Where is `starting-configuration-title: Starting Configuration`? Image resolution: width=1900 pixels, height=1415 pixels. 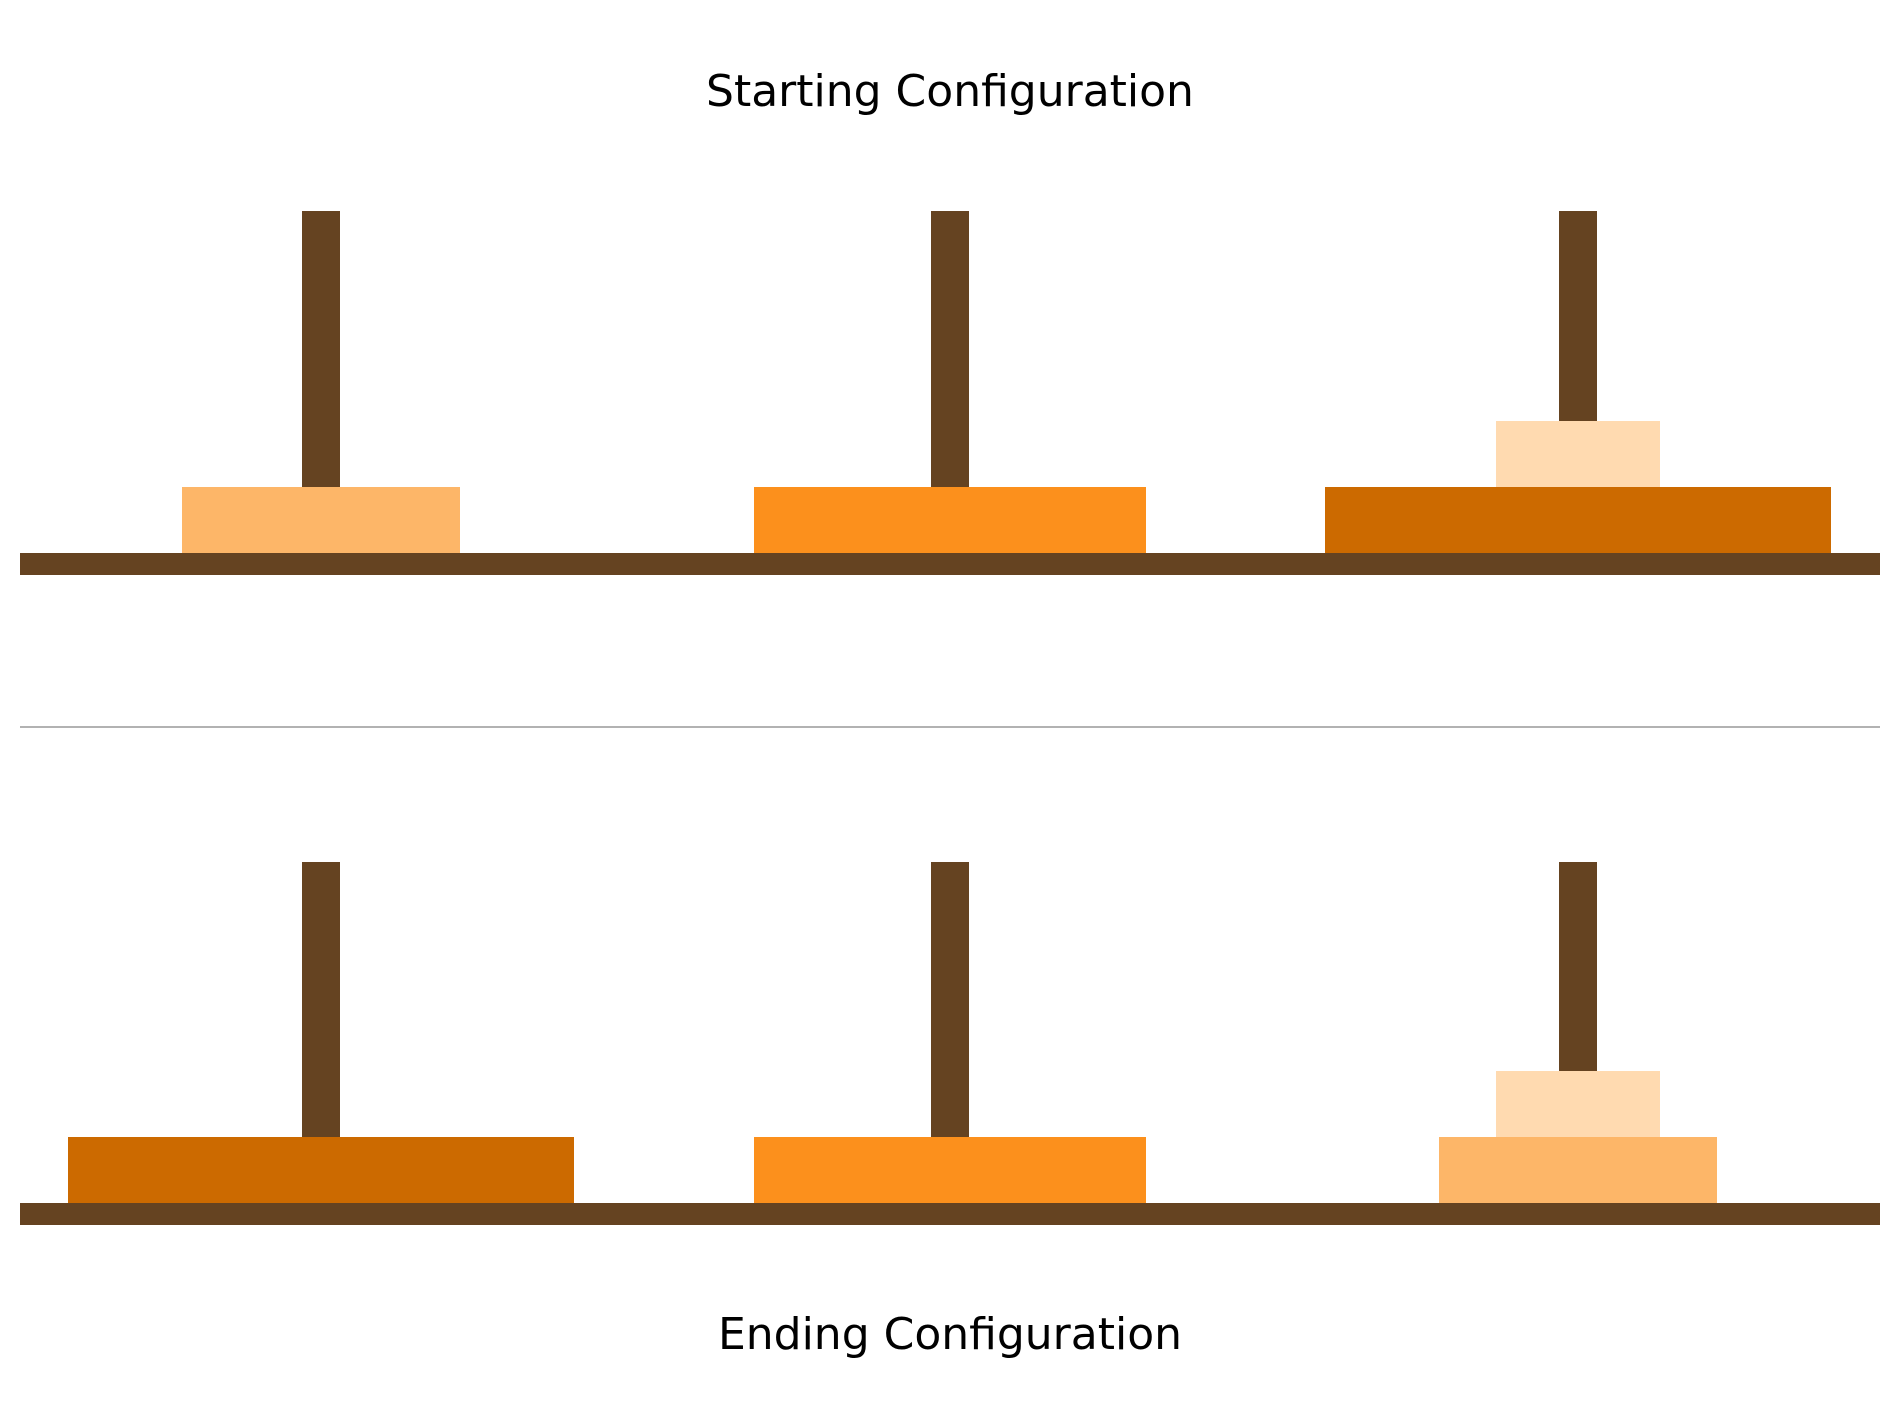 starting-configuration-title: Starting Configuration is located at coordinates (950, 91).